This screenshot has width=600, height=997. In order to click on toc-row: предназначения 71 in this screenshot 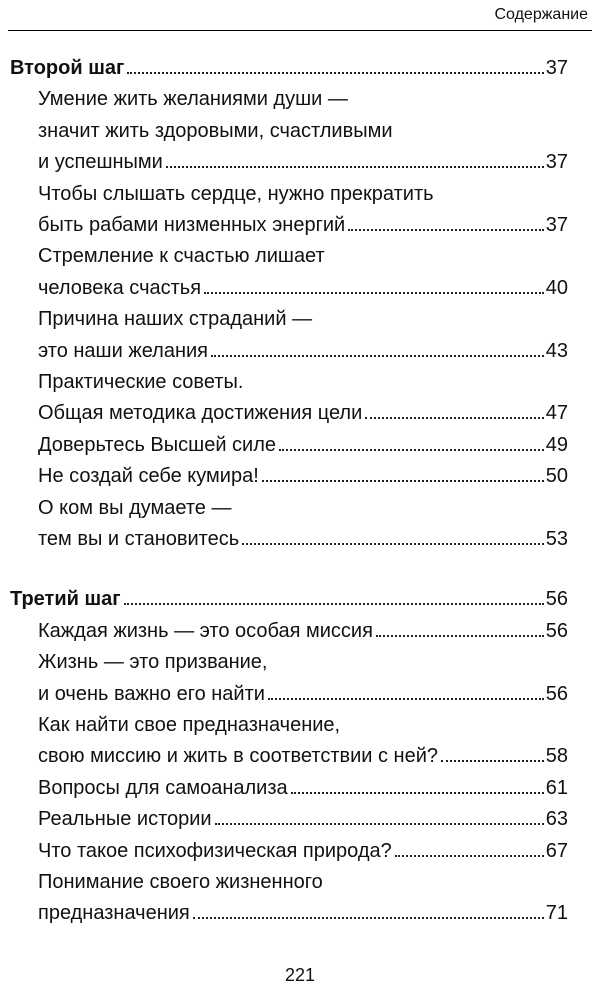, I will do `click(303, 910)`.